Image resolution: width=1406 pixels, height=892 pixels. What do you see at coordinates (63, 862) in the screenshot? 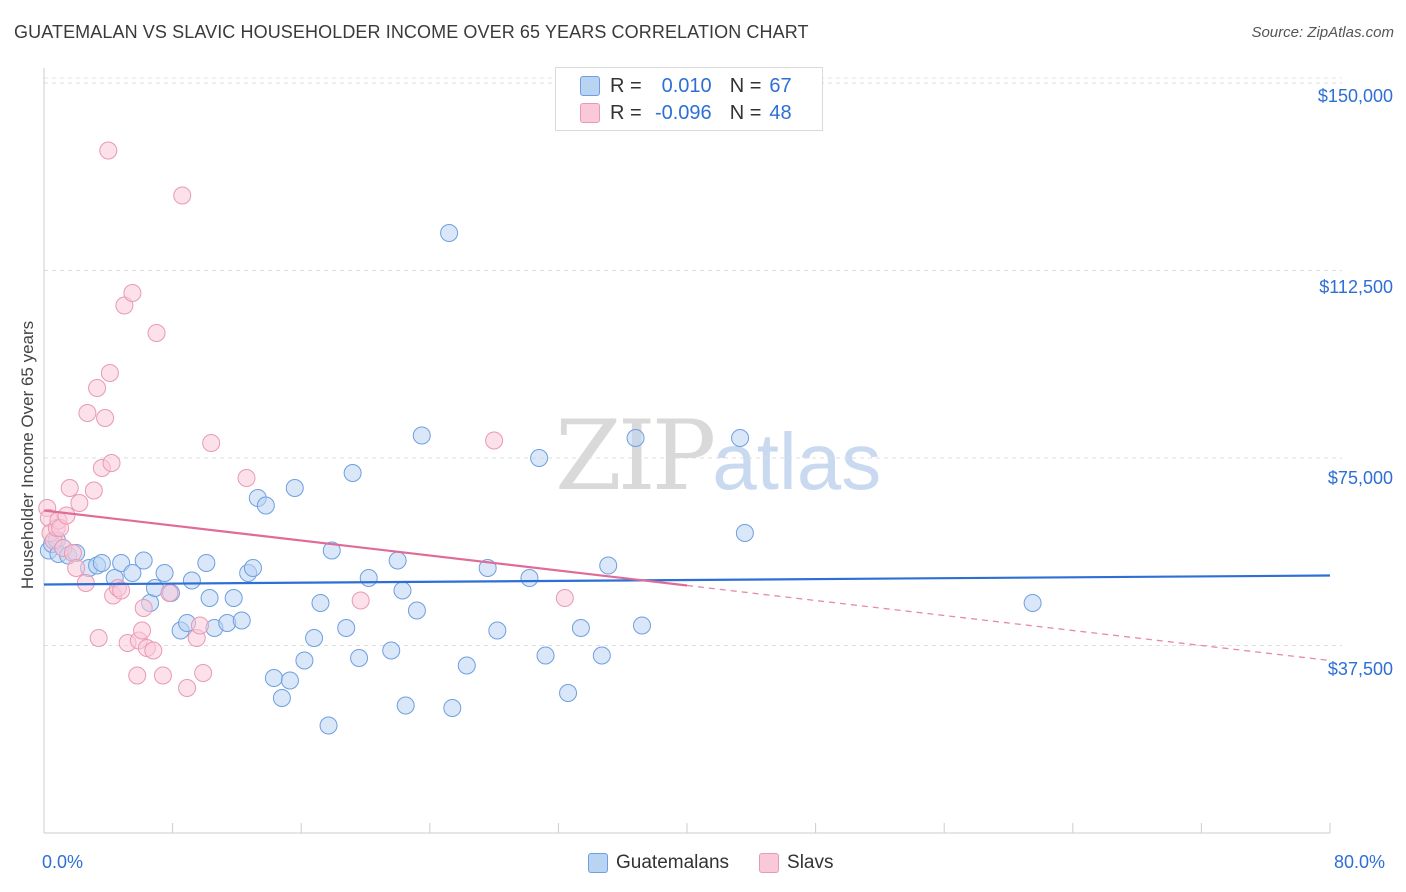
I see `x-tick-label: 0.0%` at bounding box center [63, 862].